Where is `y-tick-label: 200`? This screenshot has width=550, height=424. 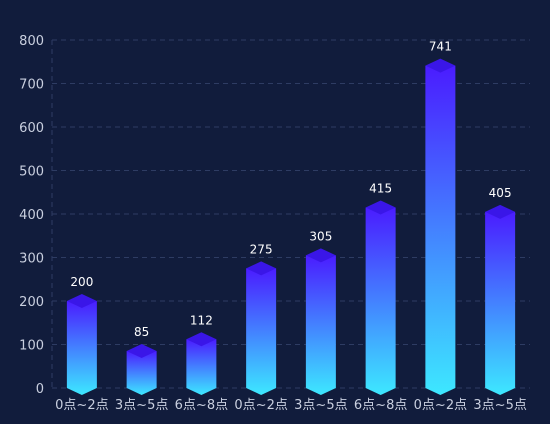
y-tick-label: 200 is located at coordinates (31, 302).